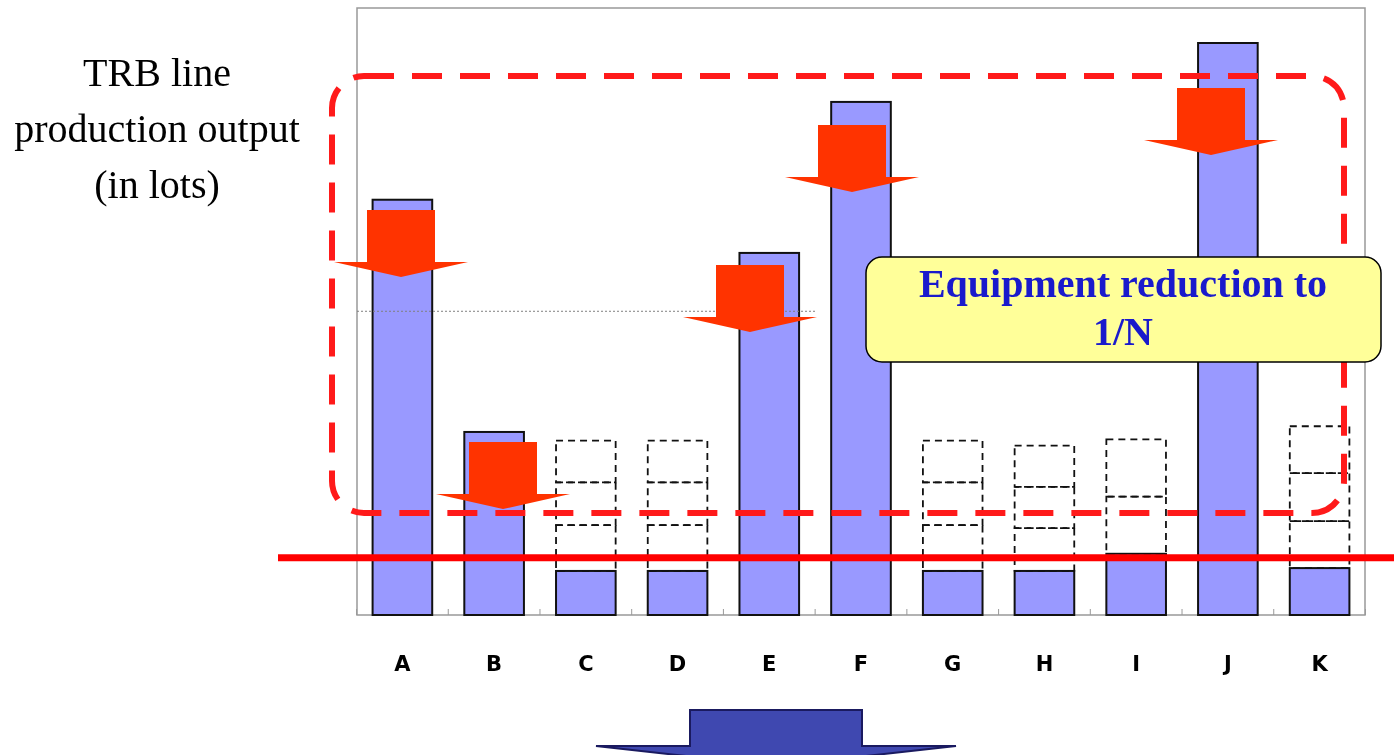 This screenshot has height=755, width=1394. Describe the element at coordinates (1226, 664) in the screenshot. I see `x-tick-label: J` at that location.